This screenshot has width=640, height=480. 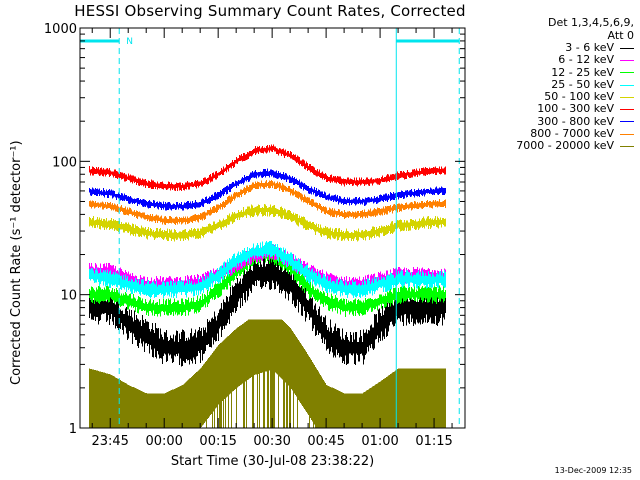 What do you see at coordinates (163, 441) in the screenshot?
I see `x-tick-label: 00:00` at bounding box center [163, 441].